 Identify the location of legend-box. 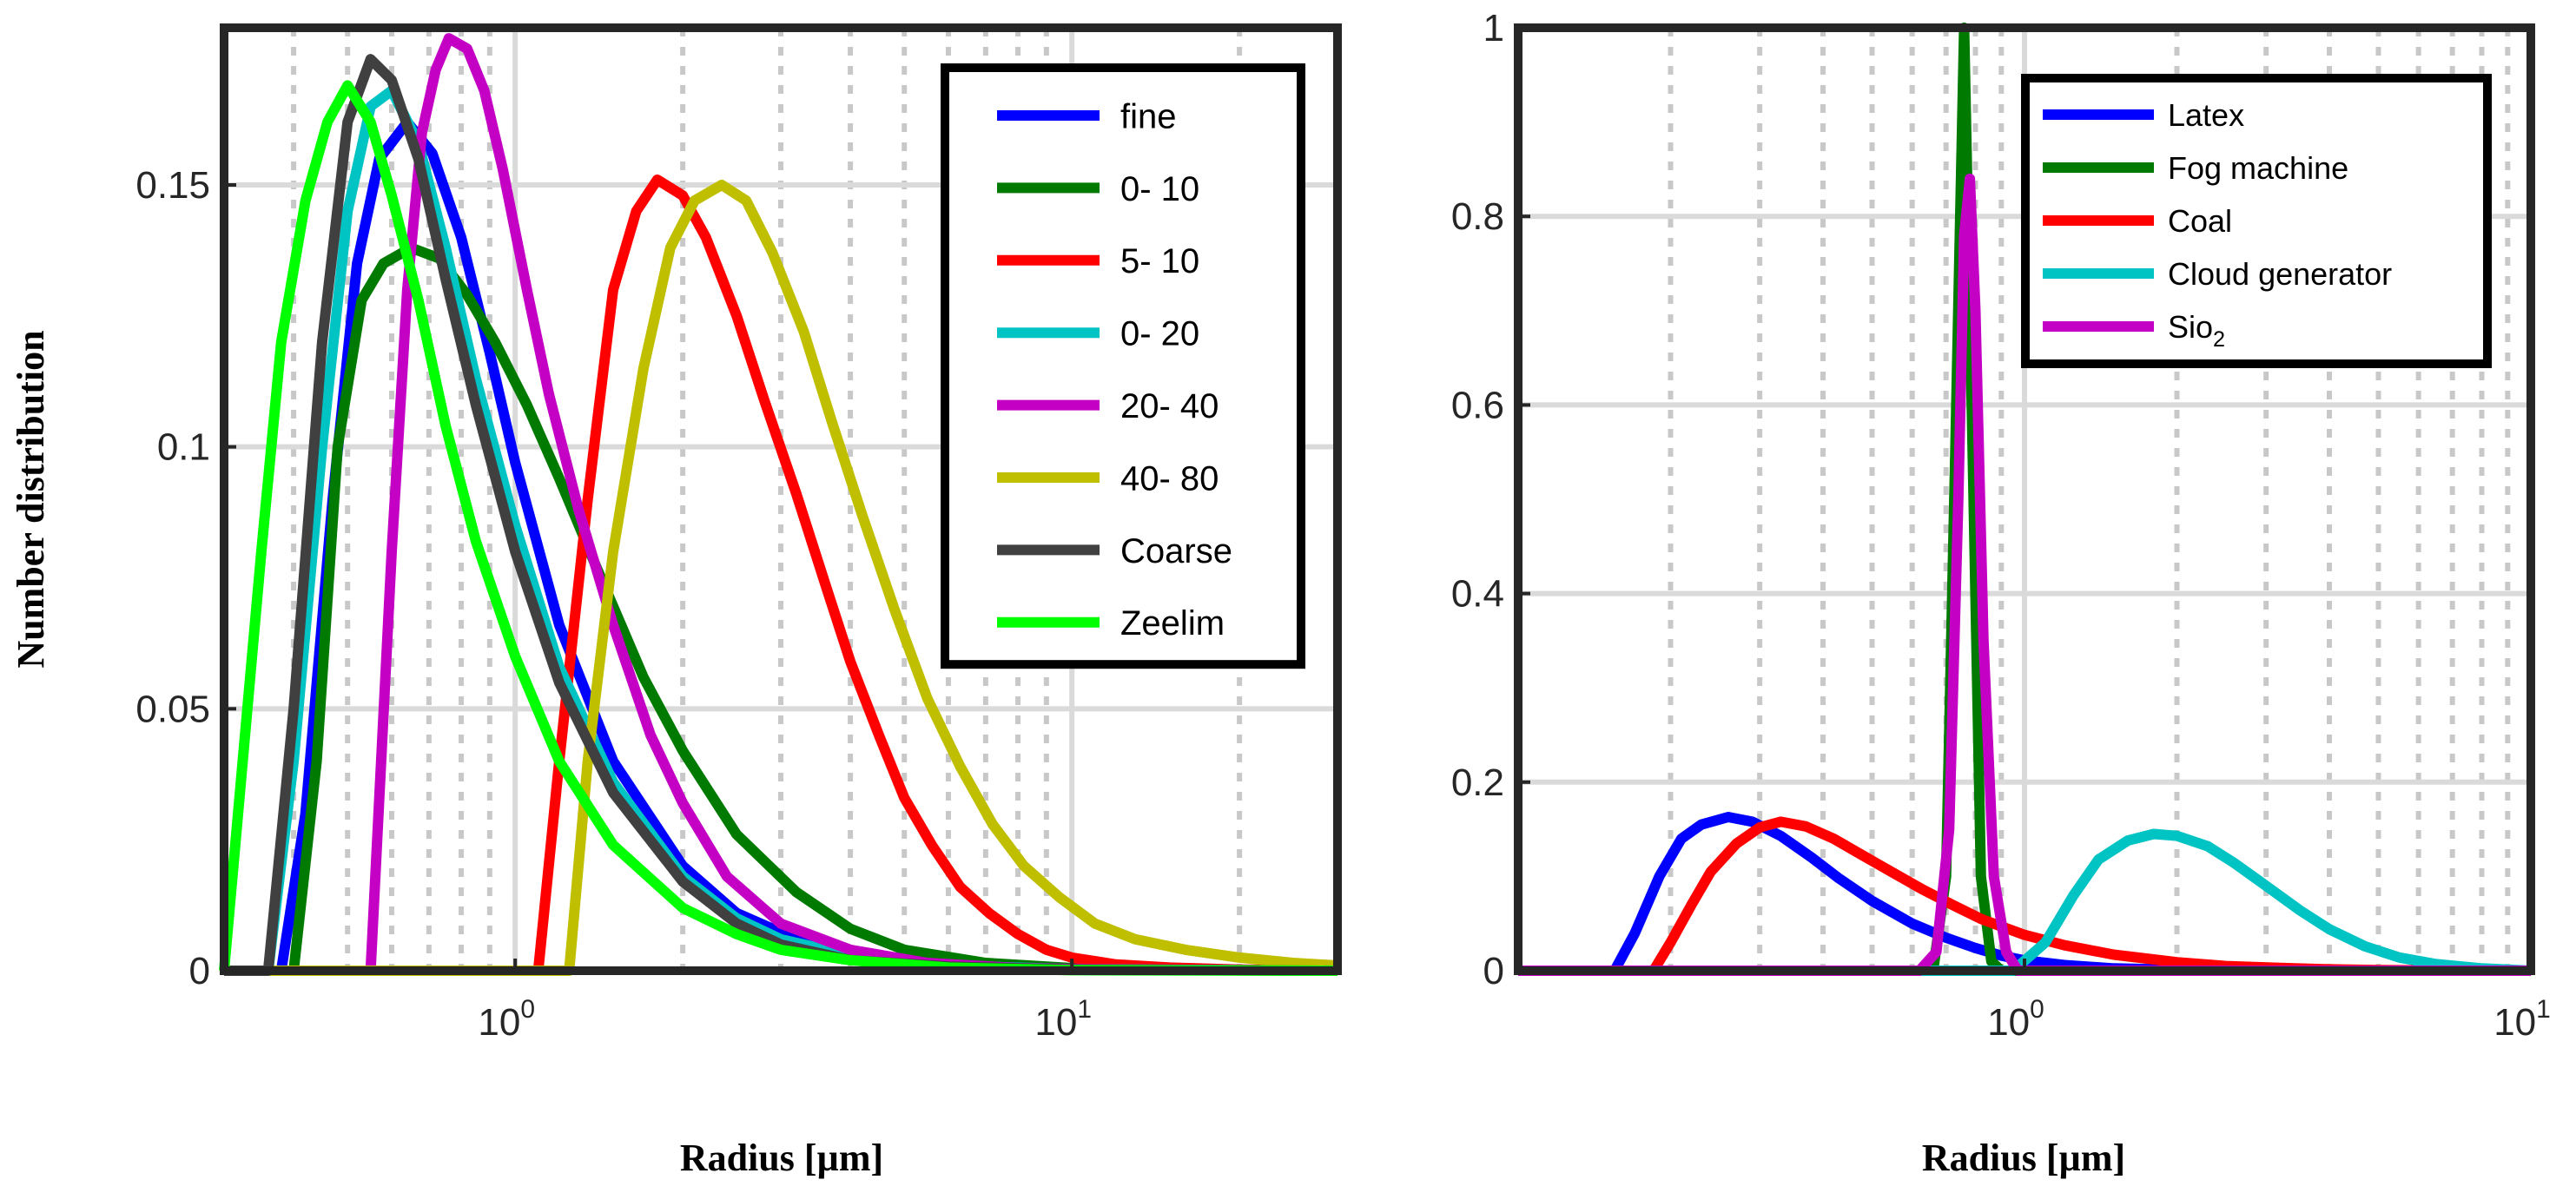
(1123, 366).